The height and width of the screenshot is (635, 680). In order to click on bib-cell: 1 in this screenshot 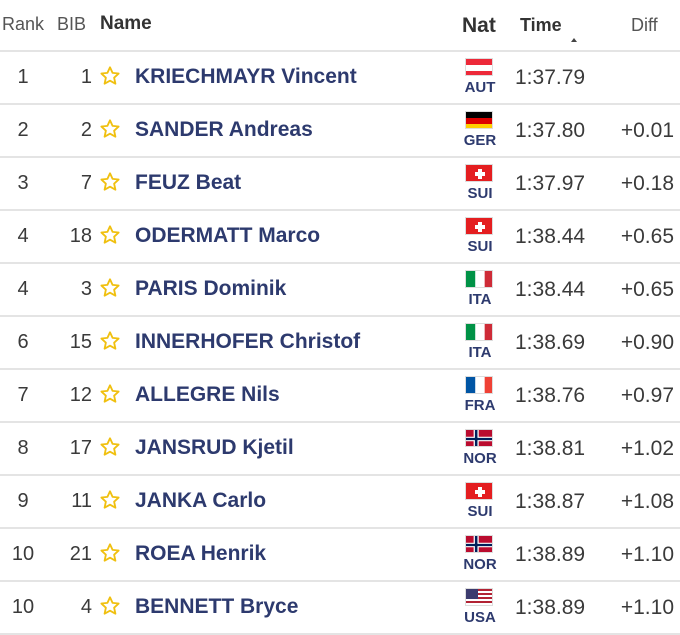, I will do `click(86, 77)`.